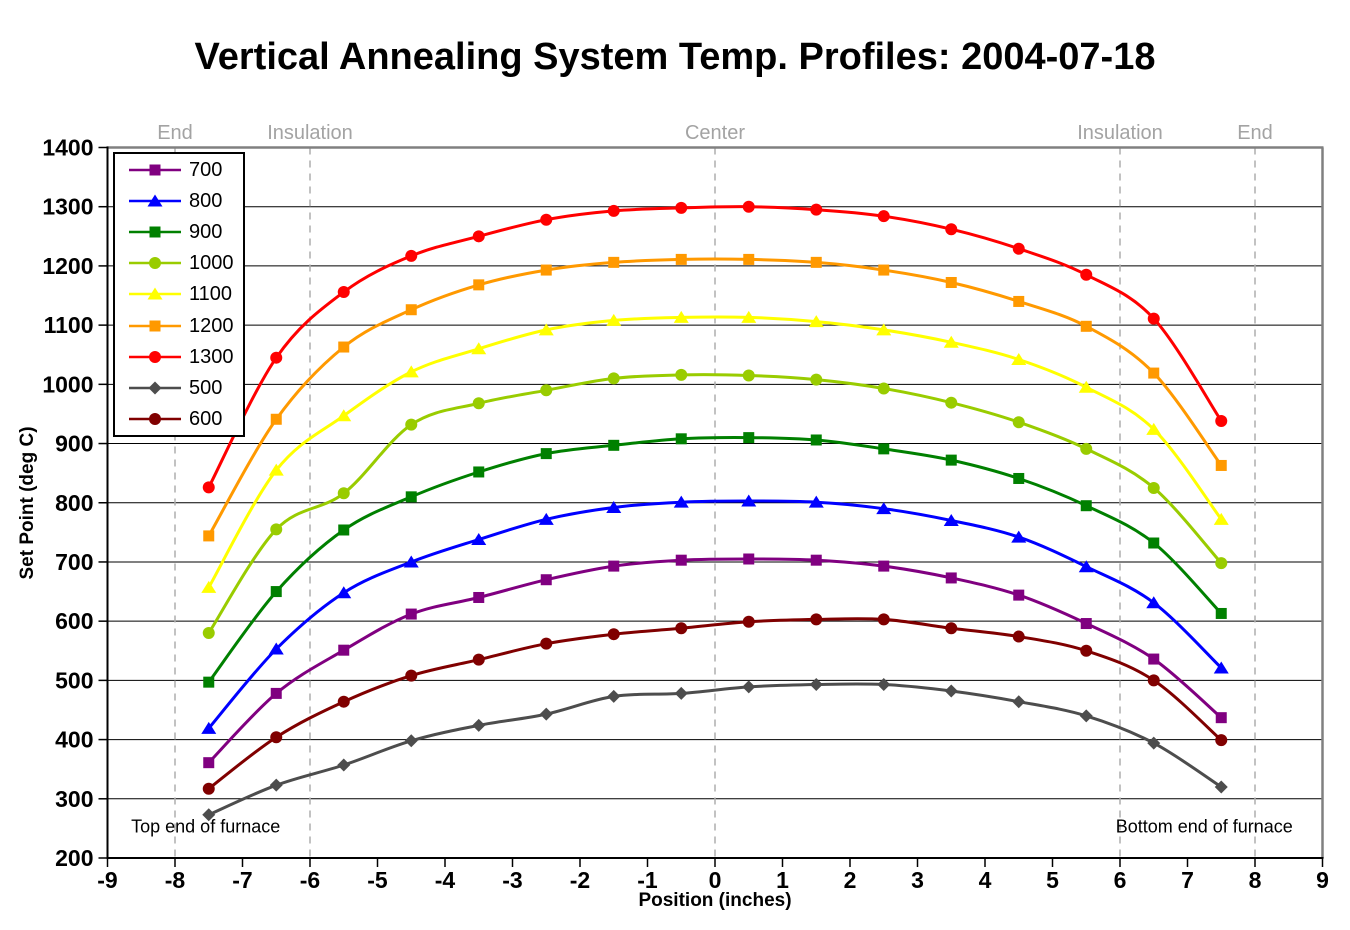 Image resolution: width=1350 pixels, height=930 pixels. I want to click on legend-entry-1200: 1200, so click(179, 325).